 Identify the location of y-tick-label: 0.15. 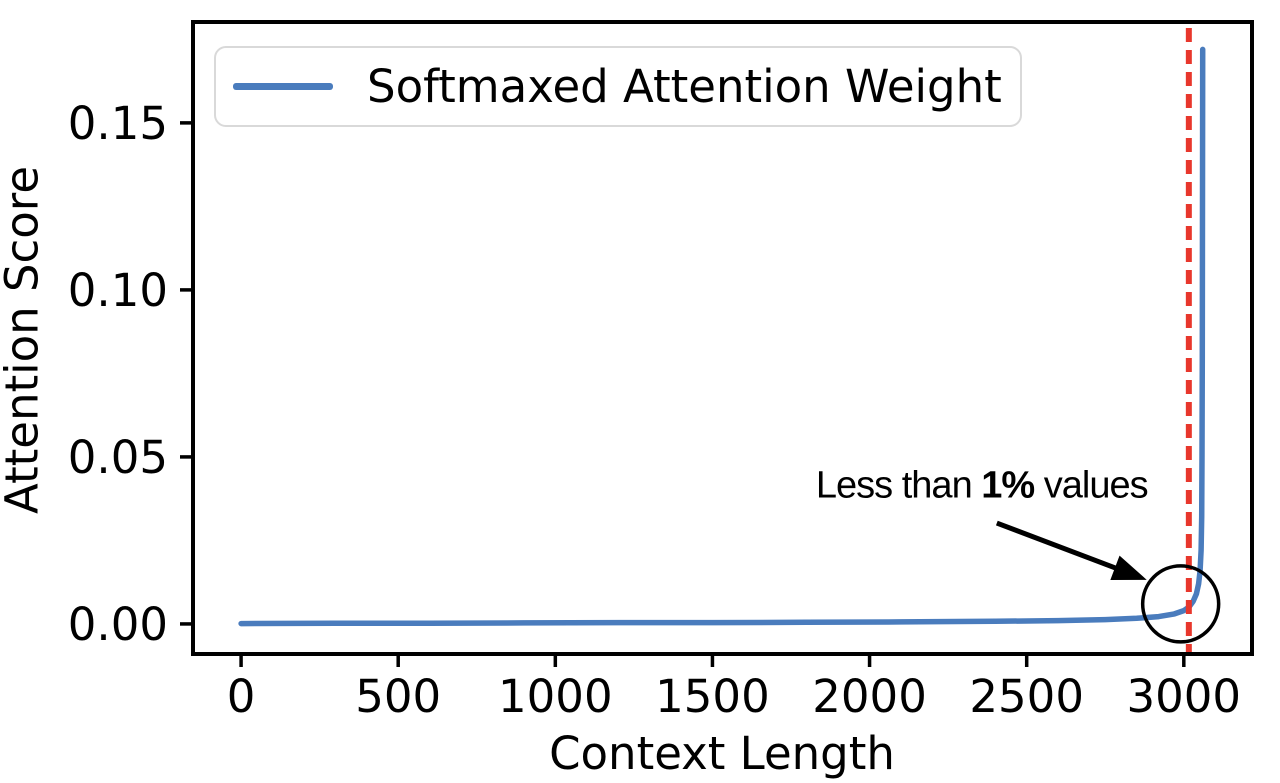
(118, 123).